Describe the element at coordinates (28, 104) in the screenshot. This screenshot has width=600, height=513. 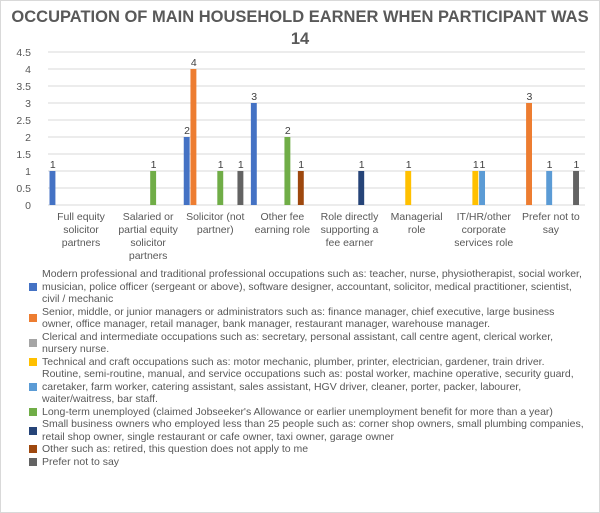
I see `y-tick-label: 3` at that location.